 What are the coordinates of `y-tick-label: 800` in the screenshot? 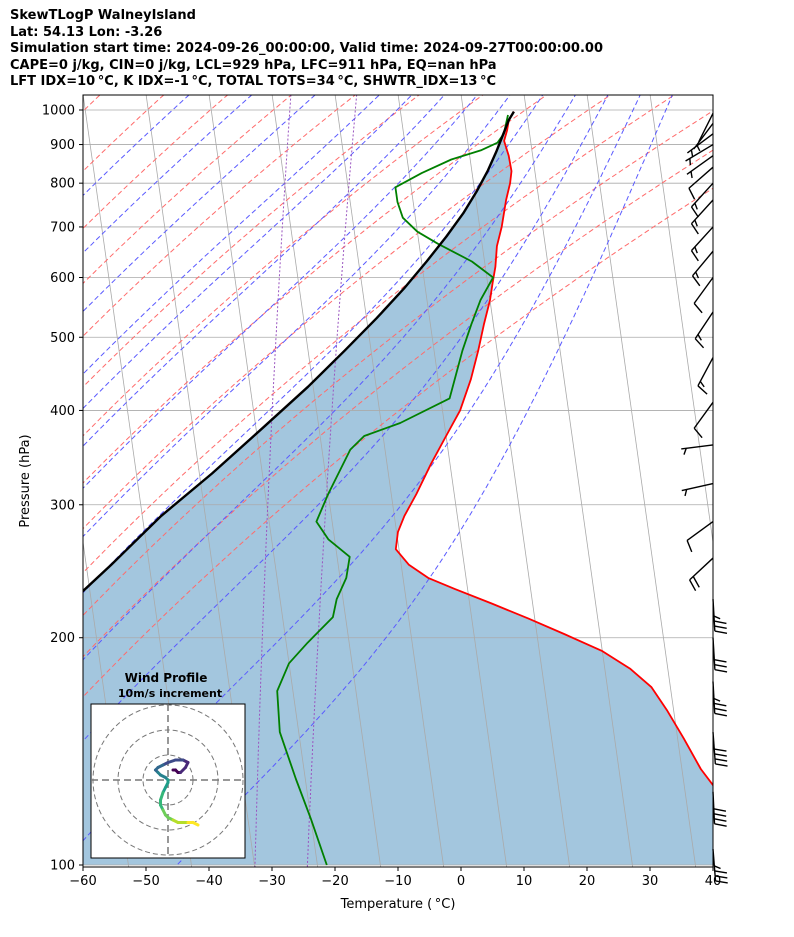 It's located at (62, 184).